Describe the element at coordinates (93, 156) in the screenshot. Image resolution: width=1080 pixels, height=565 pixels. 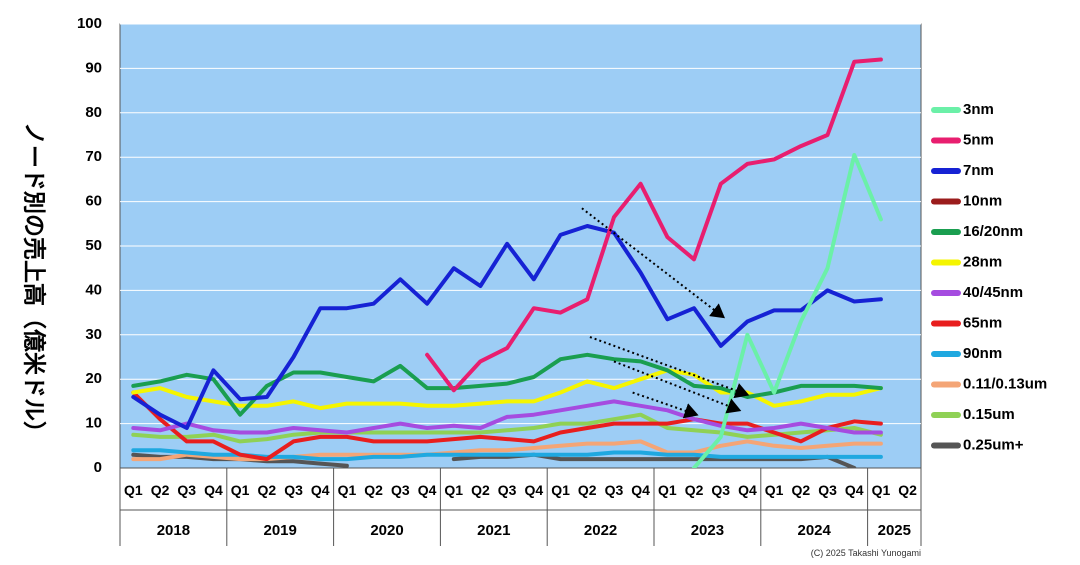
I see `y-tick-label: 70` at that location.